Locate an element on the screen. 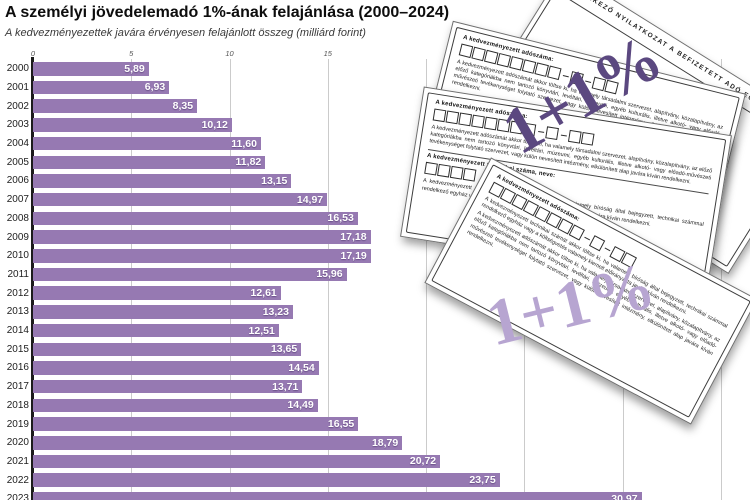 This screenshot has width=750, height=500. bar-2009: 17,18 is located at coordinates (202, 237).